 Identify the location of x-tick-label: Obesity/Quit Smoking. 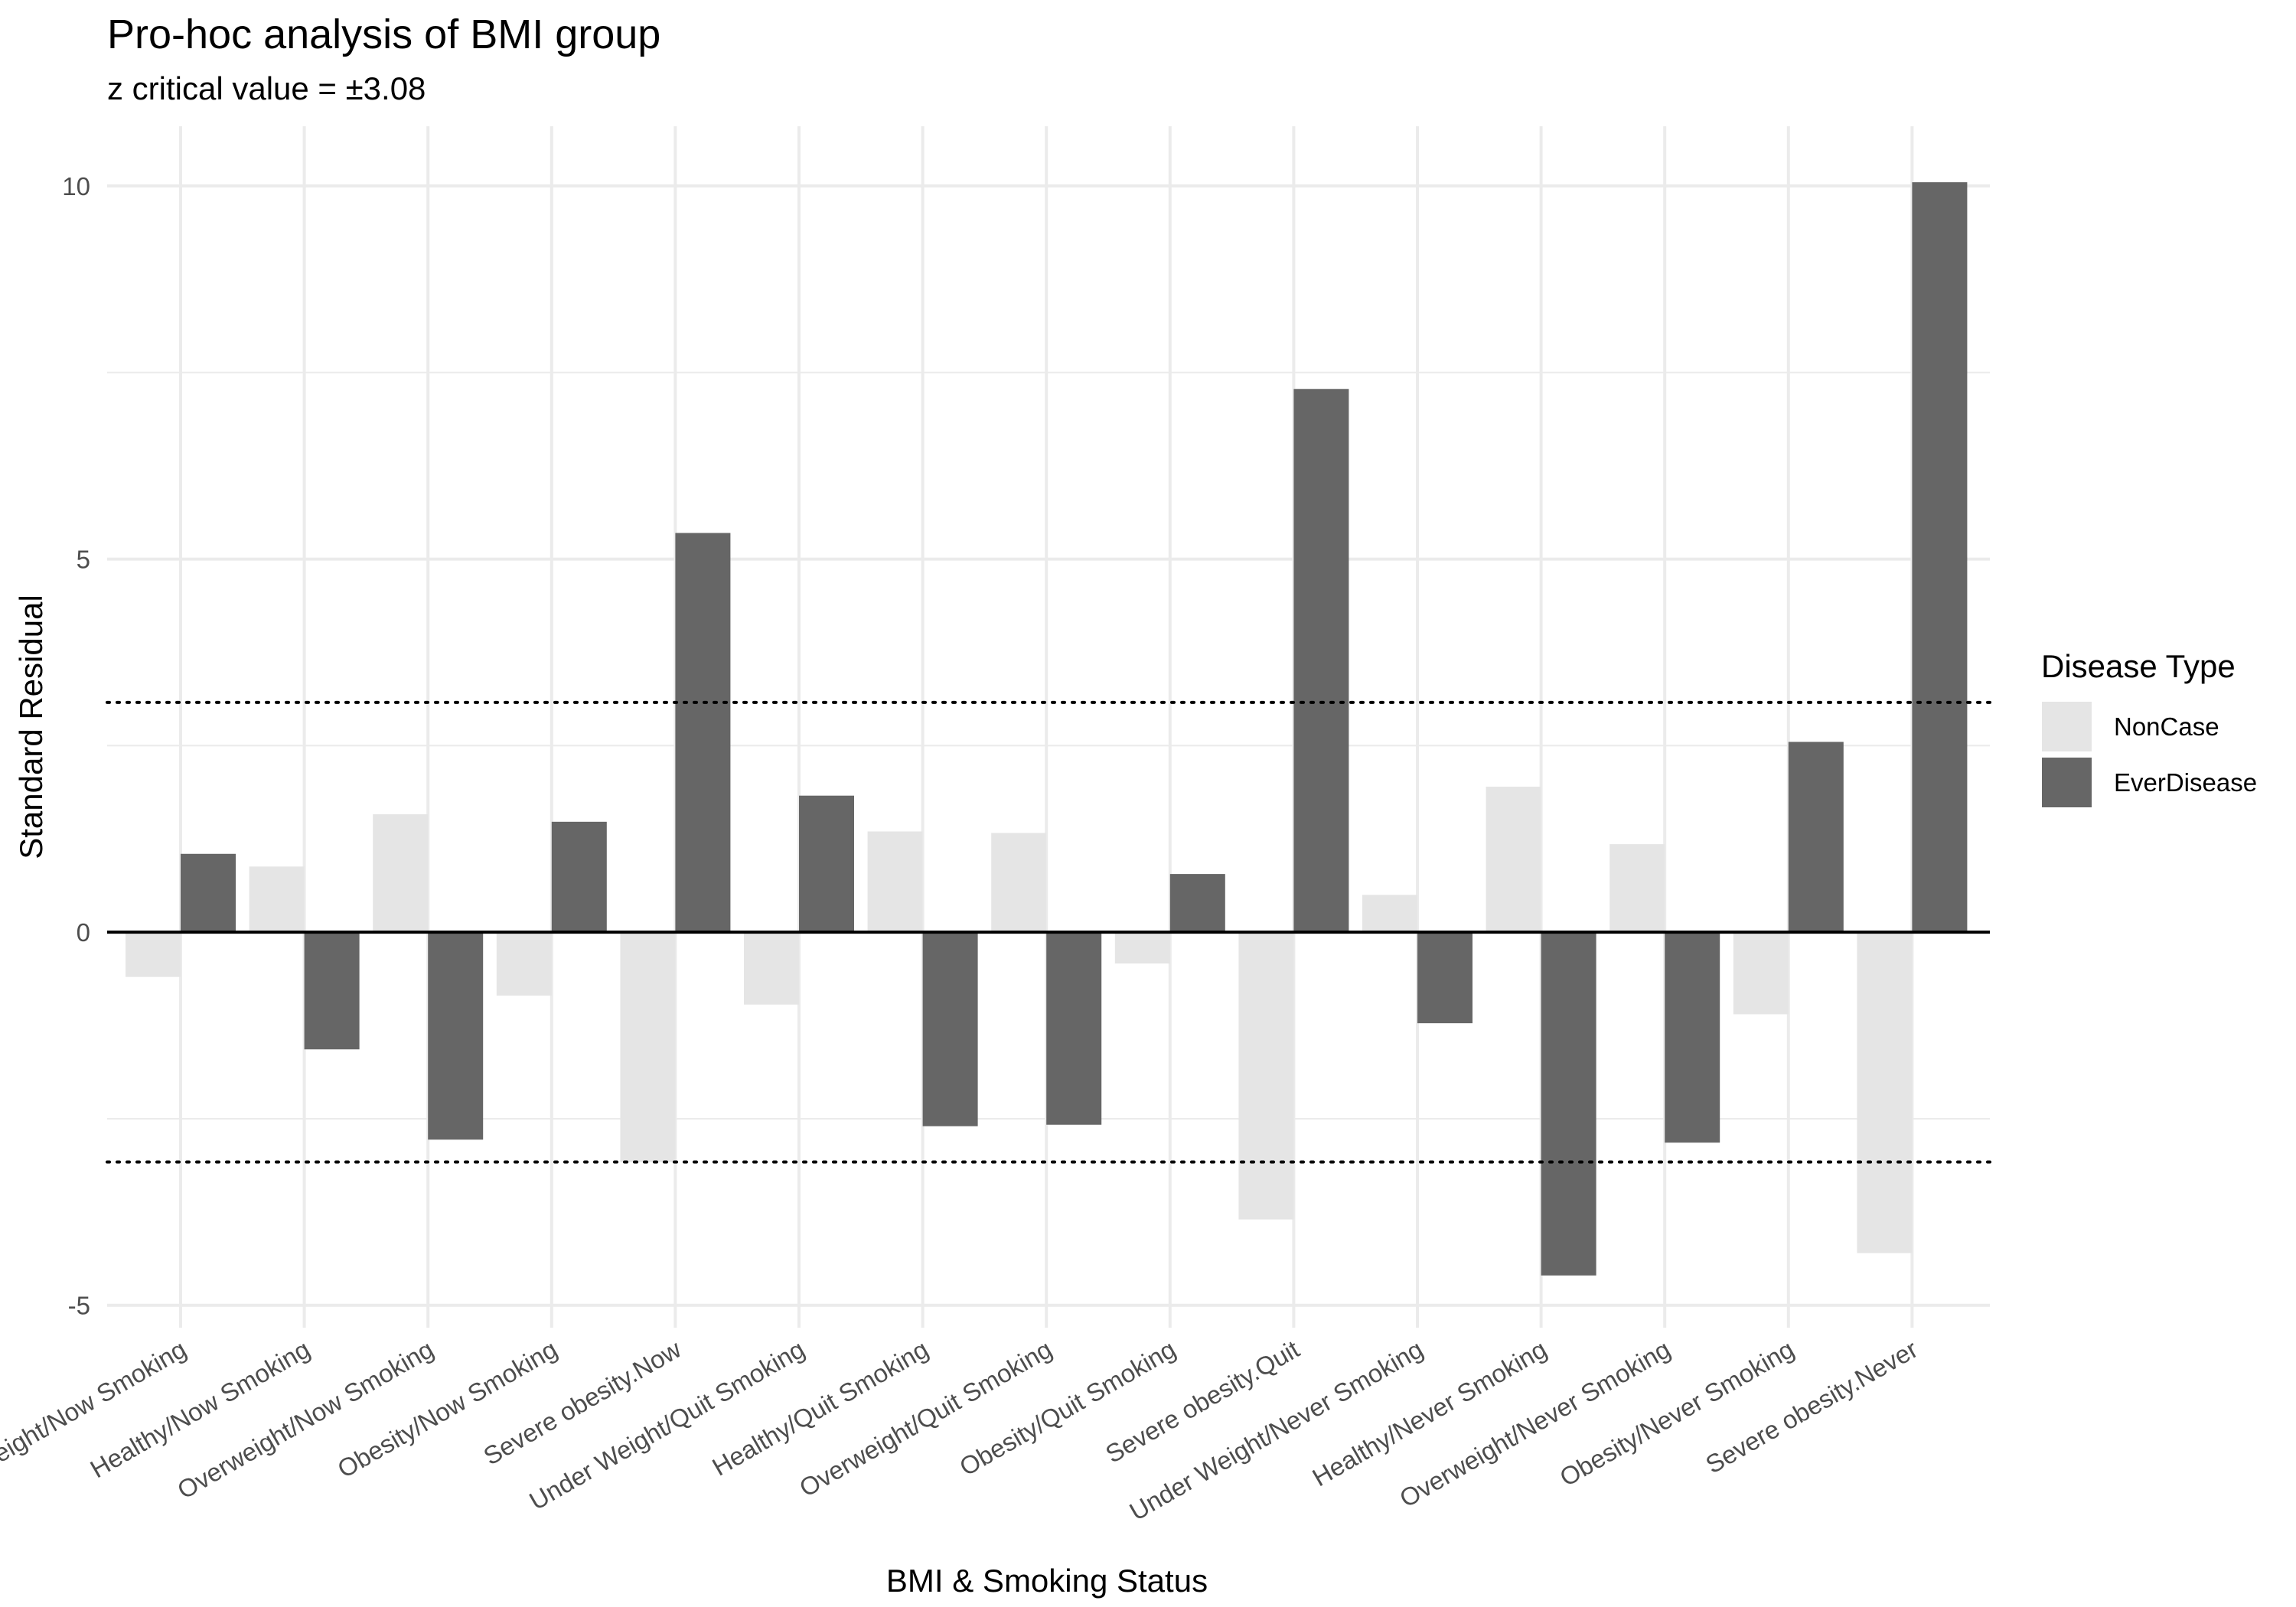
(1067, 1408).